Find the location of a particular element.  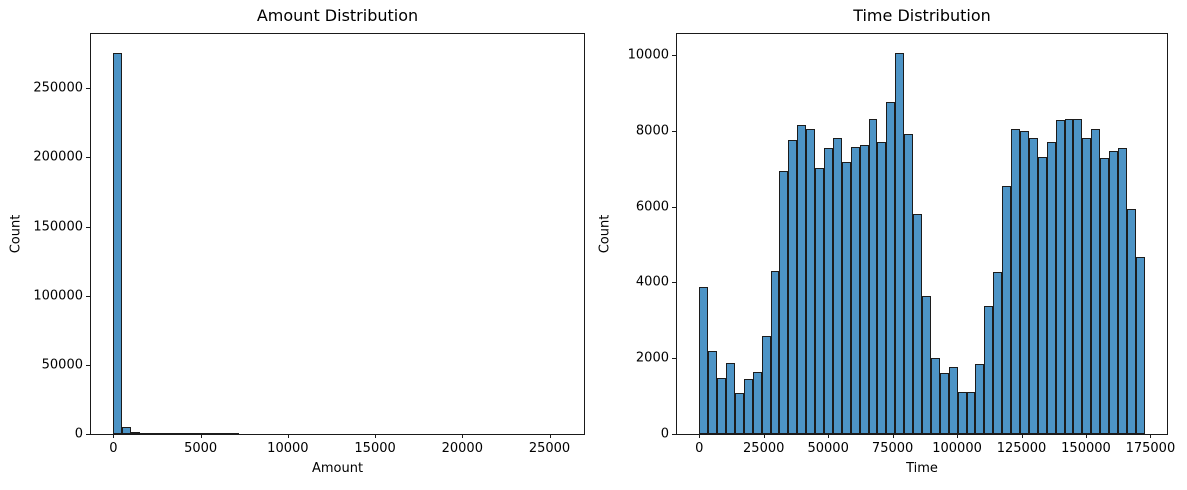

time-x-tick-label: 150000 is located at coordinates (1086, 448).